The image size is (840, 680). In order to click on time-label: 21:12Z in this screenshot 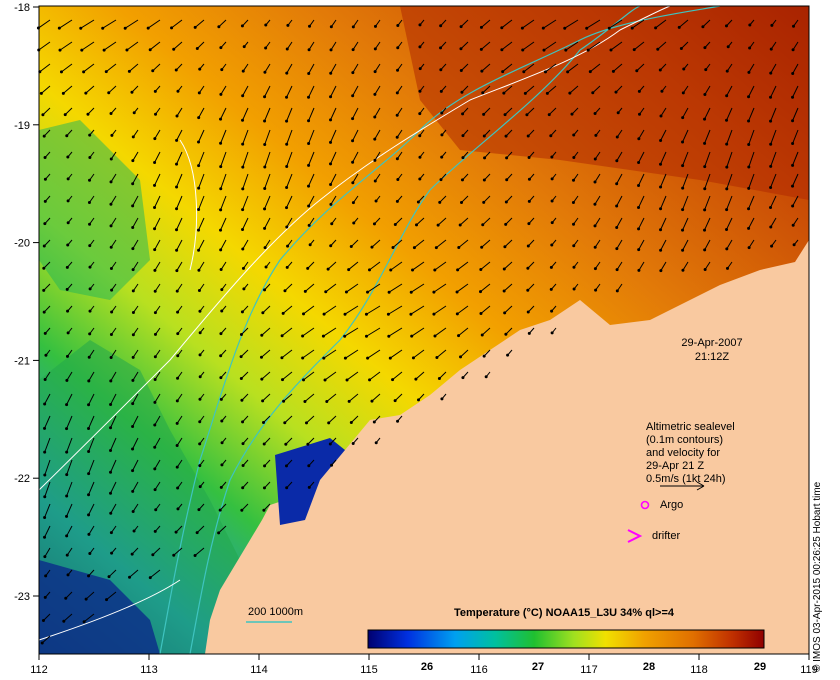, I will do `click(712, 357)`.